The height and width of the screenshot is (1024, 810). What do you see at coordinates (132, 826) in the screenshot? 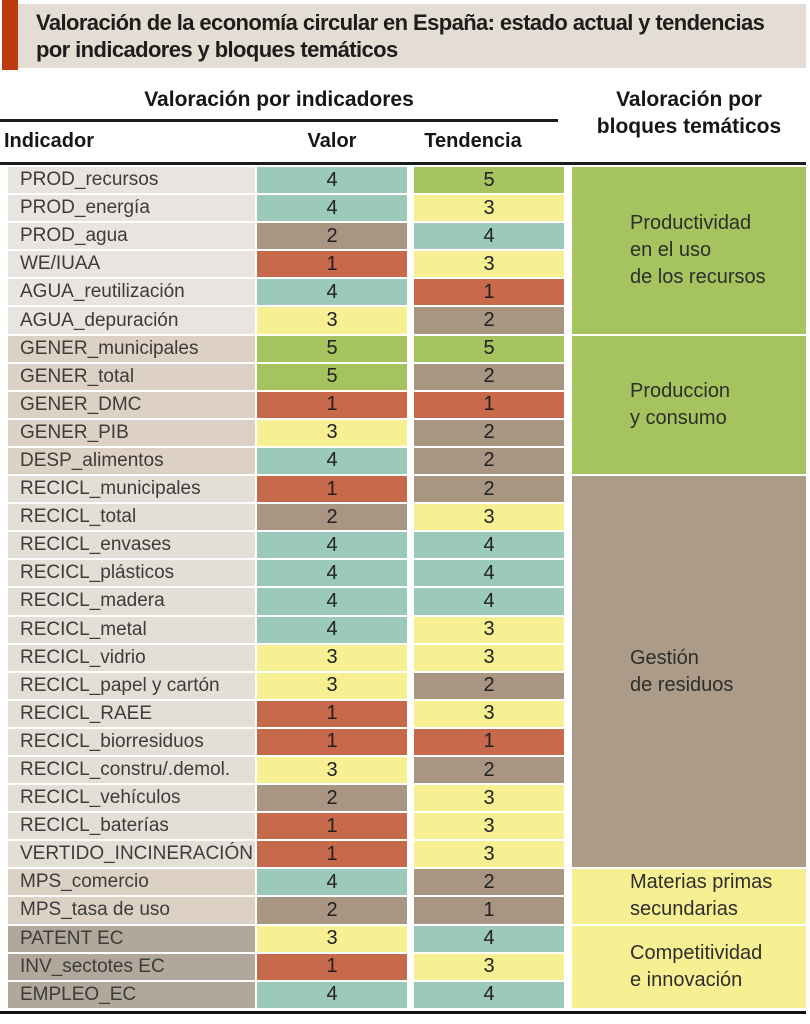
I see `indicator-name-cell: RECICL_baterías` at bounding box center [132, 826].